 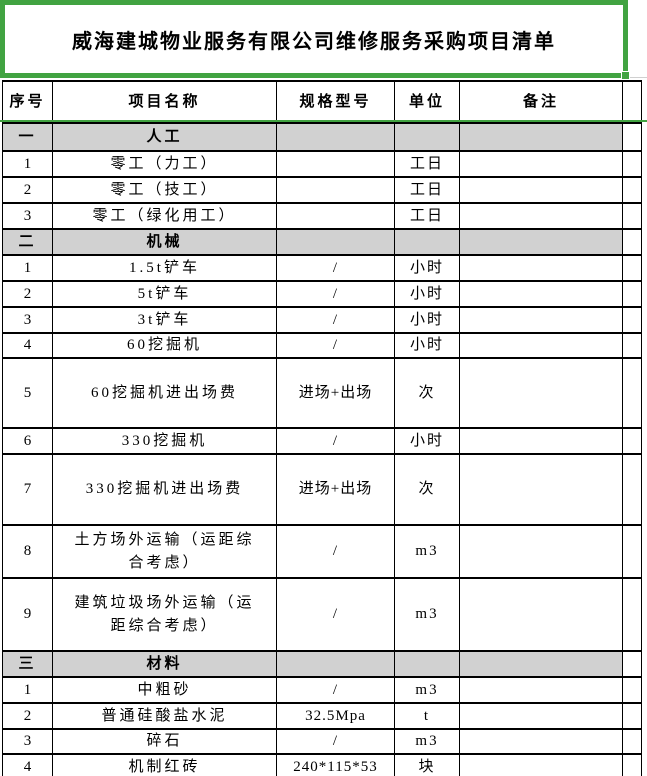 I want to click on cell-name: 3t铲车, so click(x=164, y=320).